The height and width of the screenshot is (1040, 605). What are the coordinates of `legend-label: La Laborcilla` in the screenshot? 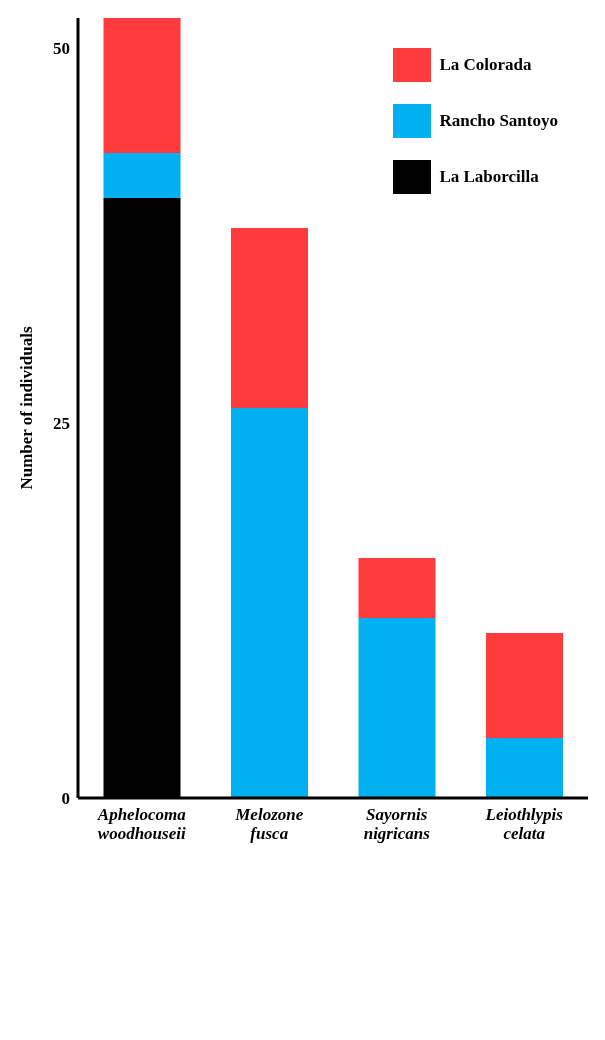 It's located at (489, 177).